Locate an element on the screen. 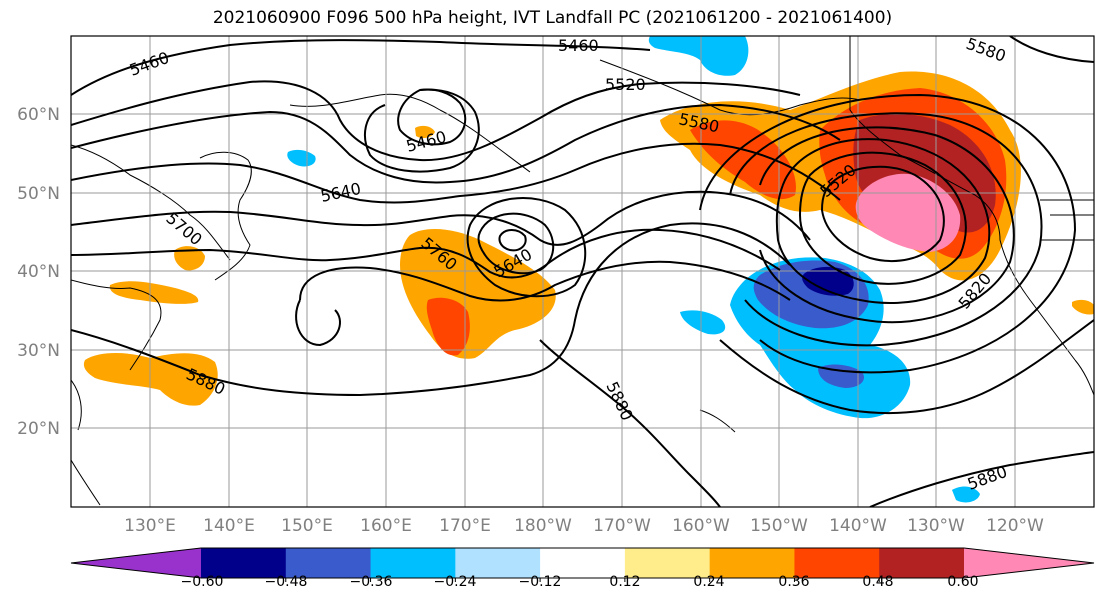 The height and width of the screenshot is (601, 1105). contour-label: 5520 is located at coordinates (625, 84).